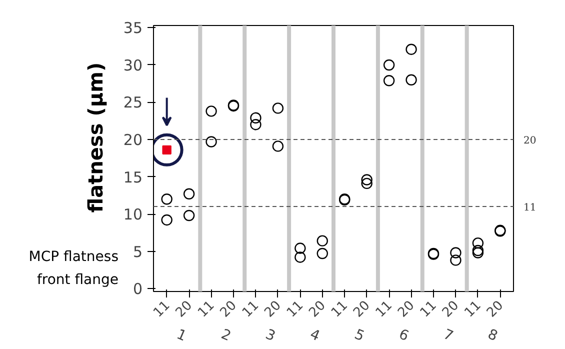 Image resolution: width=565 pixels, height=349 pixels. I want to click on y-tick-label: 20, so click(133, 140).